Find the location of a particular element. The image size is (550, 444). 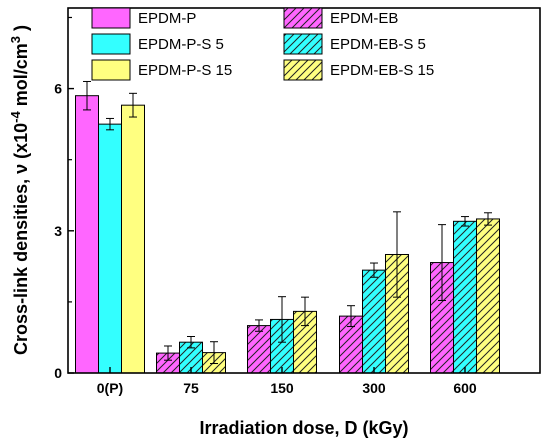

legend-label: EPDM-EB is located at coordinates (364, 18).